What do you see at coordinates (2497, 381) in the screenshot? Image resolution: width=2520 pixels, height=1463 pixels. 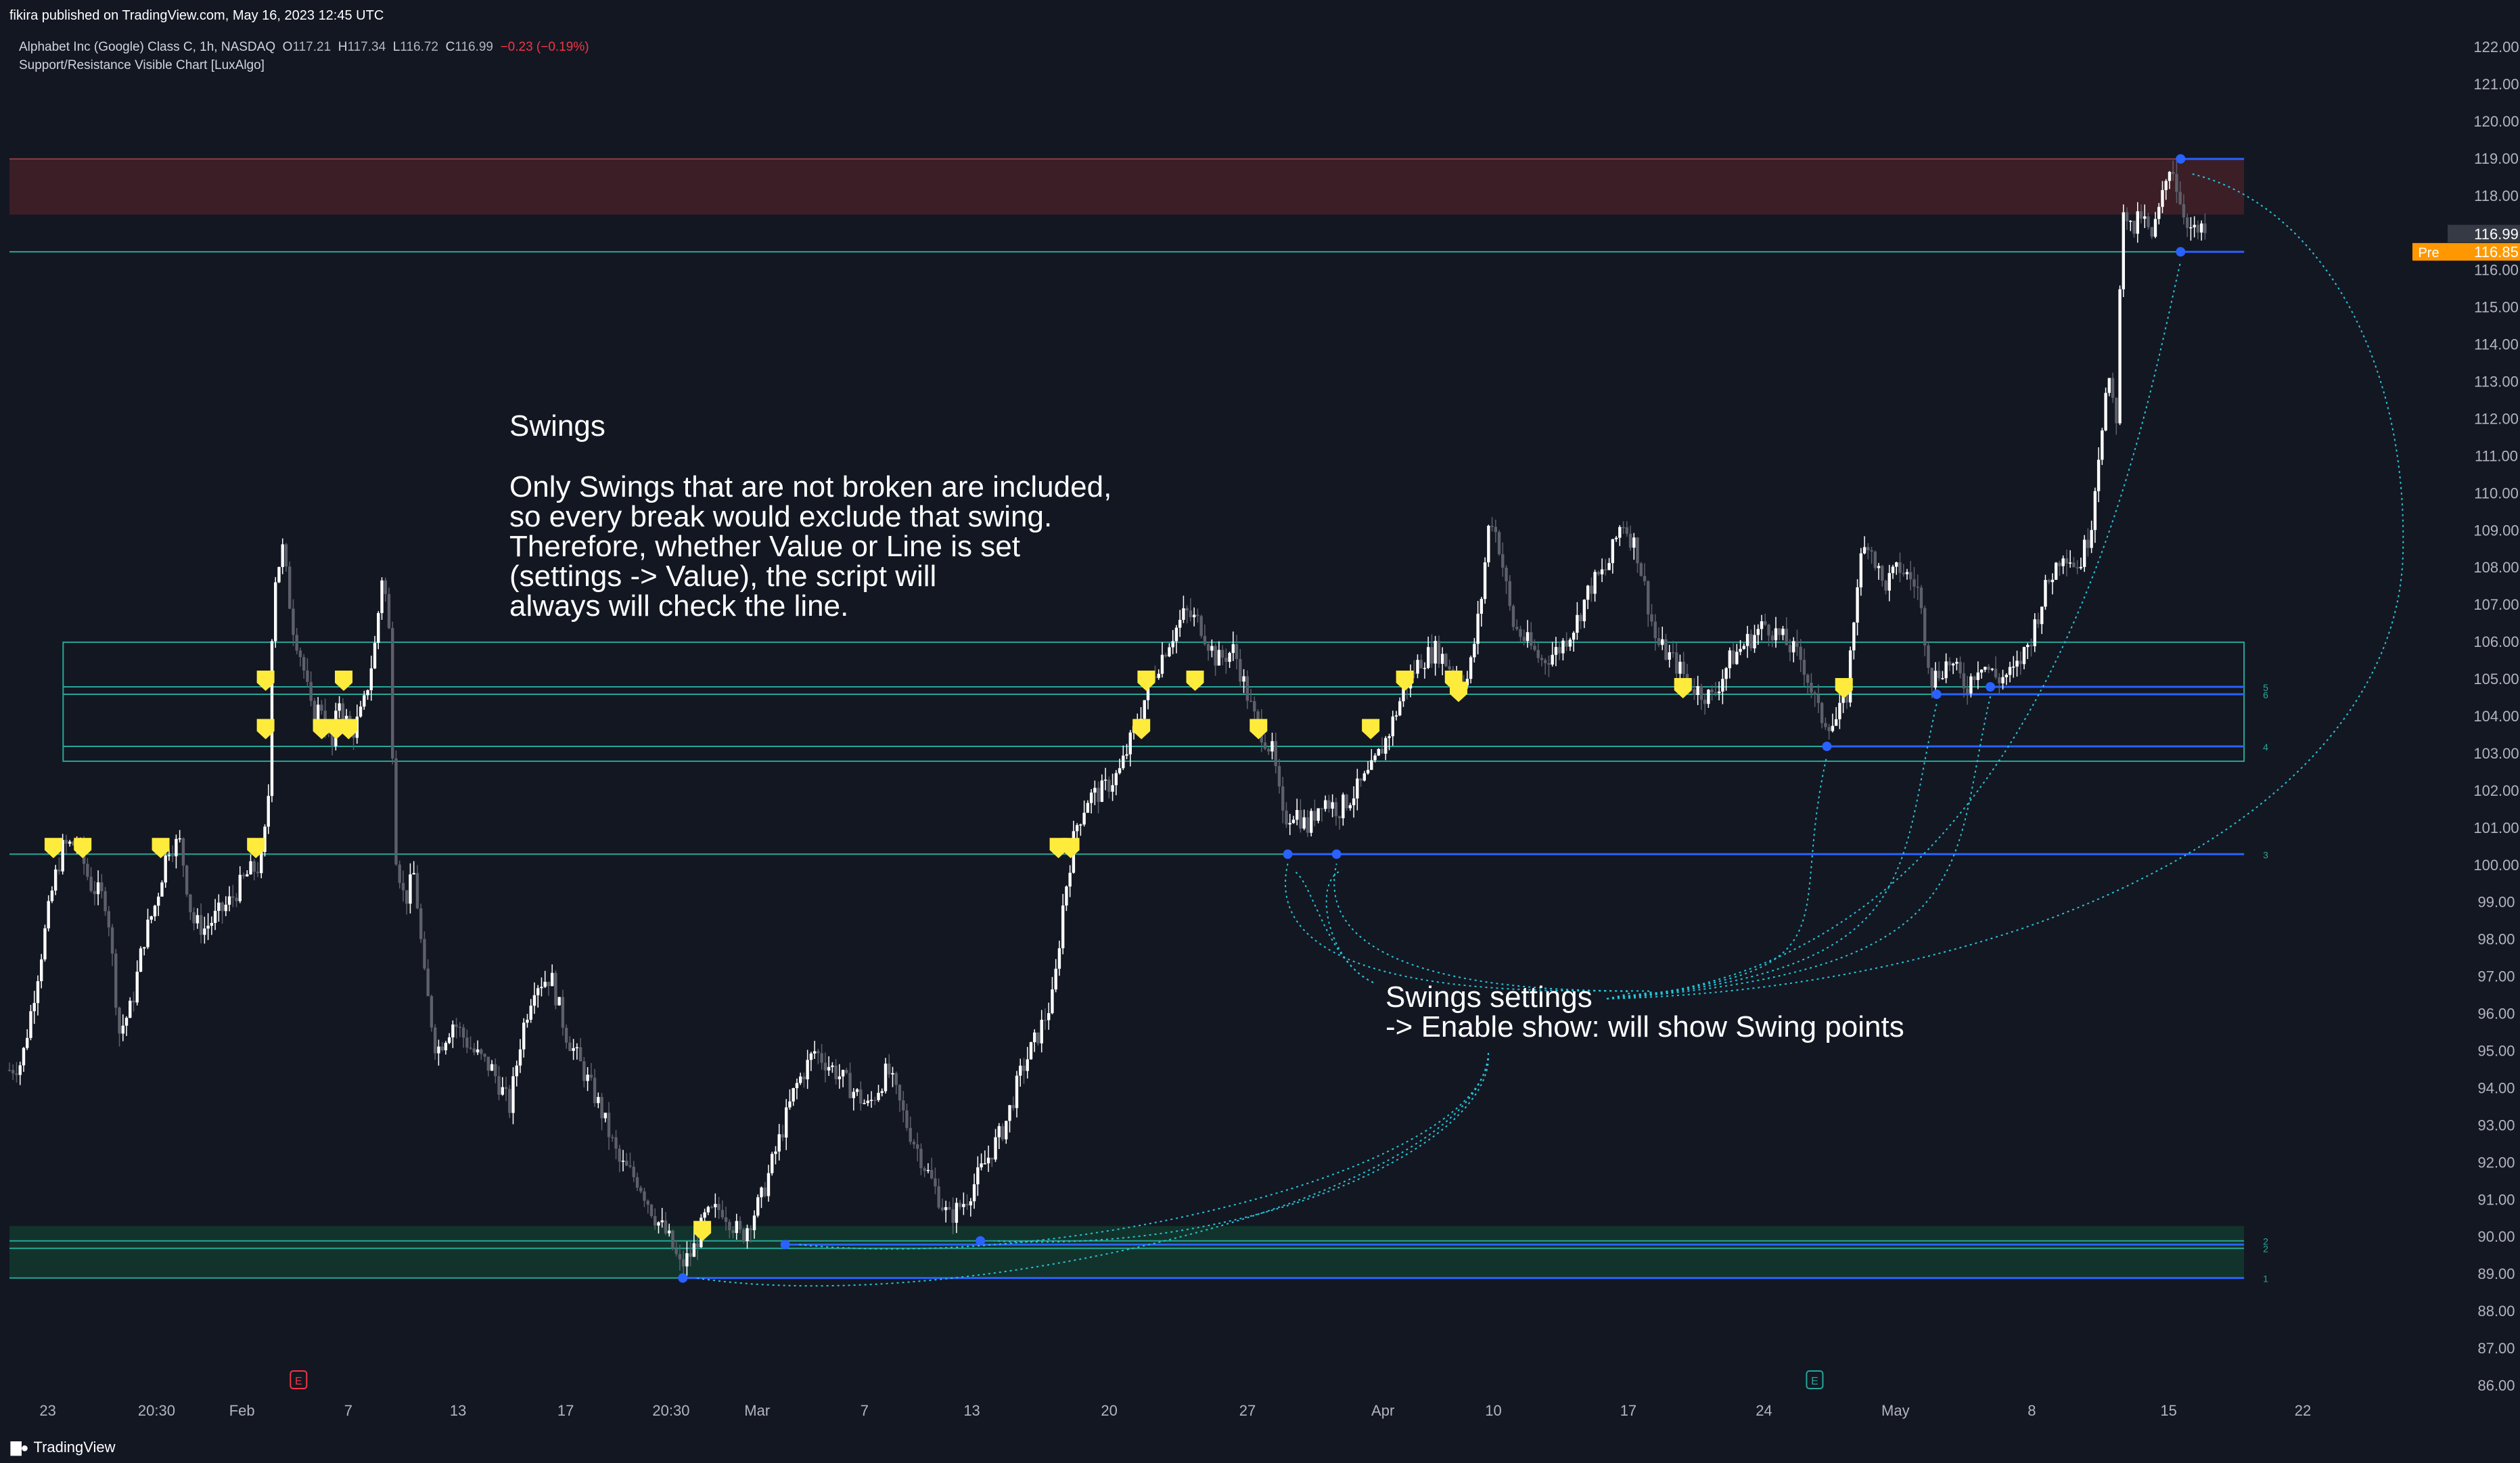 I see `price-tick: 113.00` at bounding box center [2497, 381].